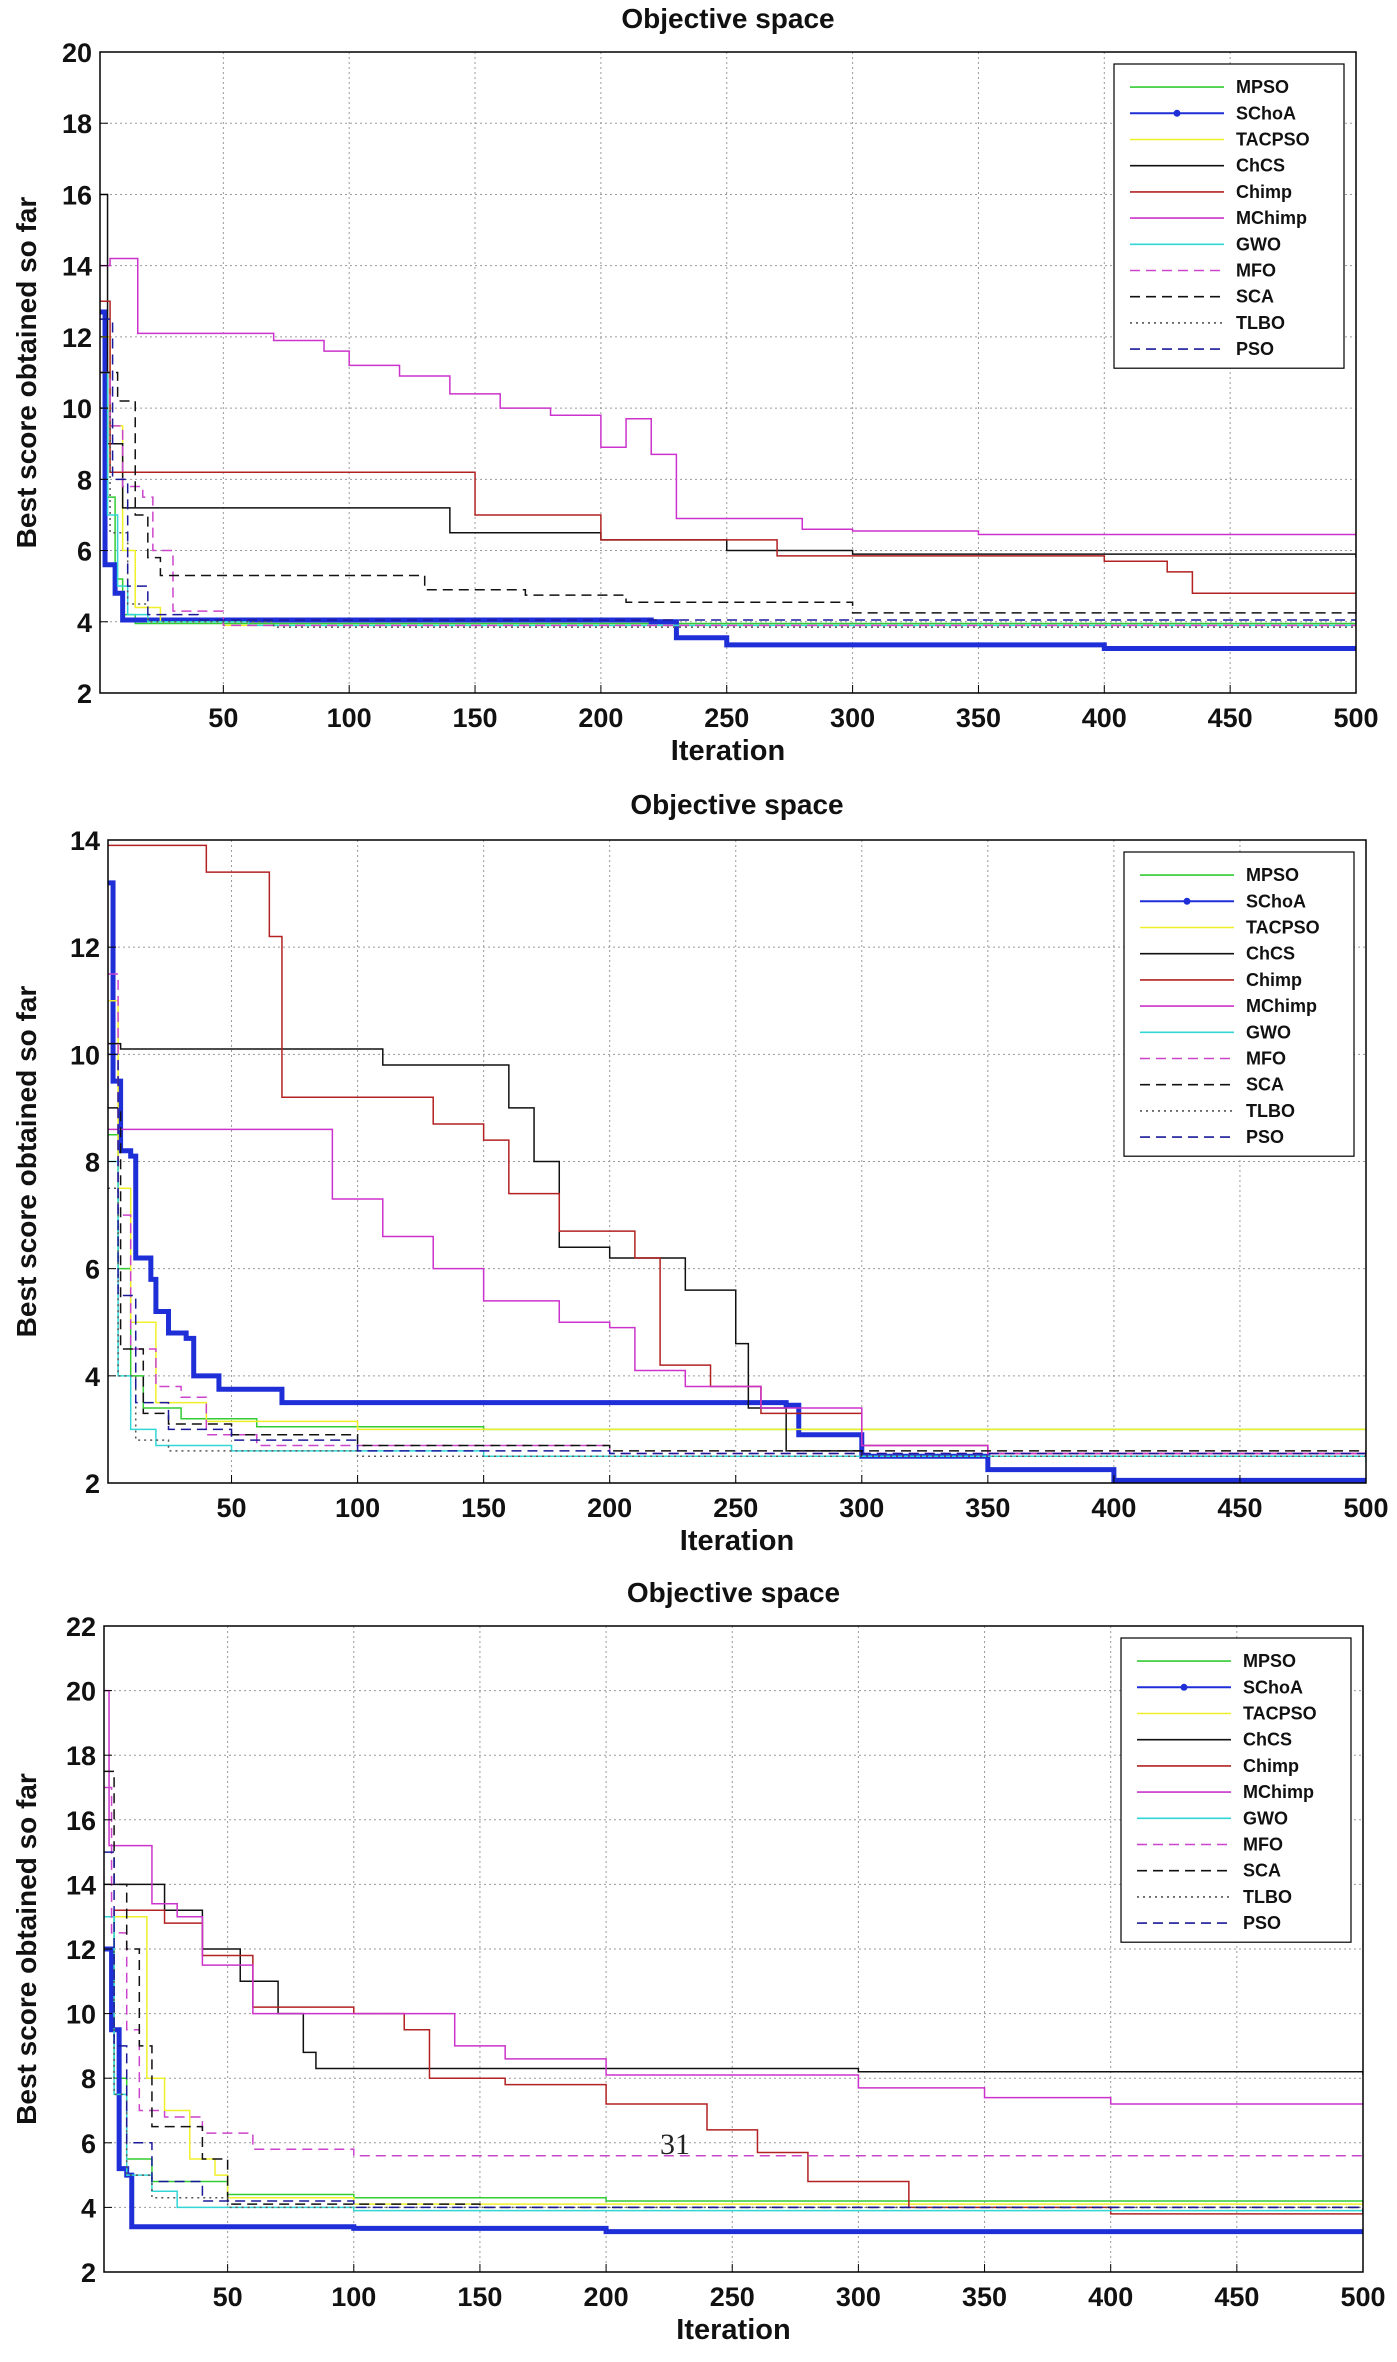 The image size is (1397, 2362). What do you see at coordinates (26, 1949) in the screenshot?
I see `y-axis-label: Best score obtained so far` at bounding box center [26, 1949].